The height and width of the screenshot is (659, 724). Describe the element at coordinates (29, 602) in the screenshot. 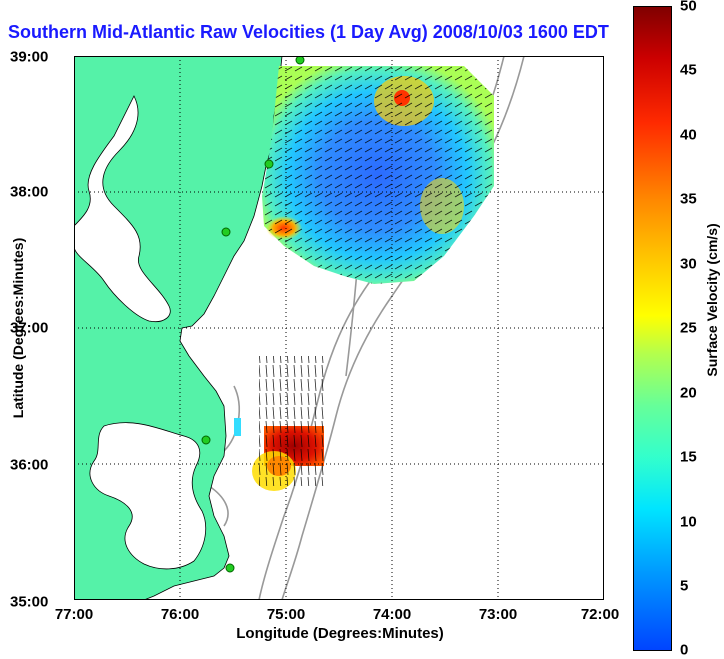

I see `y-tick: 35:00` at that location.